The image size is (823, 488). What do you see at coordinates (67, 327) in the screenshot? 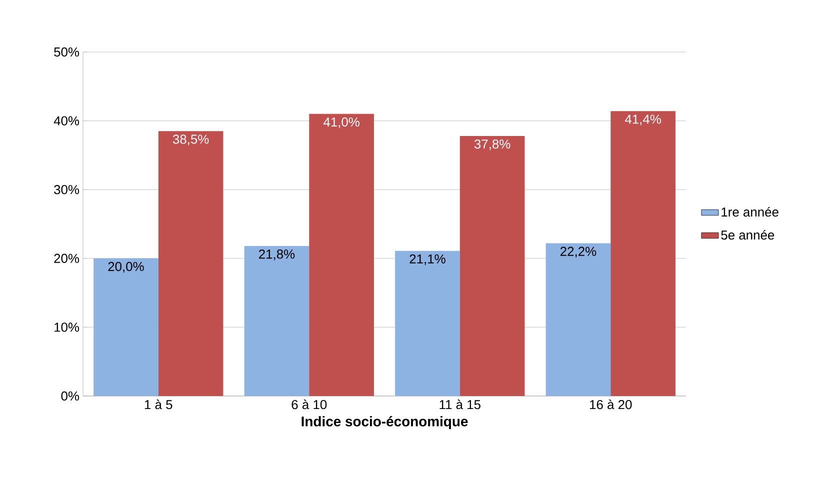
I see `y-tick-label: 10%` at bounding box center [67, 327].